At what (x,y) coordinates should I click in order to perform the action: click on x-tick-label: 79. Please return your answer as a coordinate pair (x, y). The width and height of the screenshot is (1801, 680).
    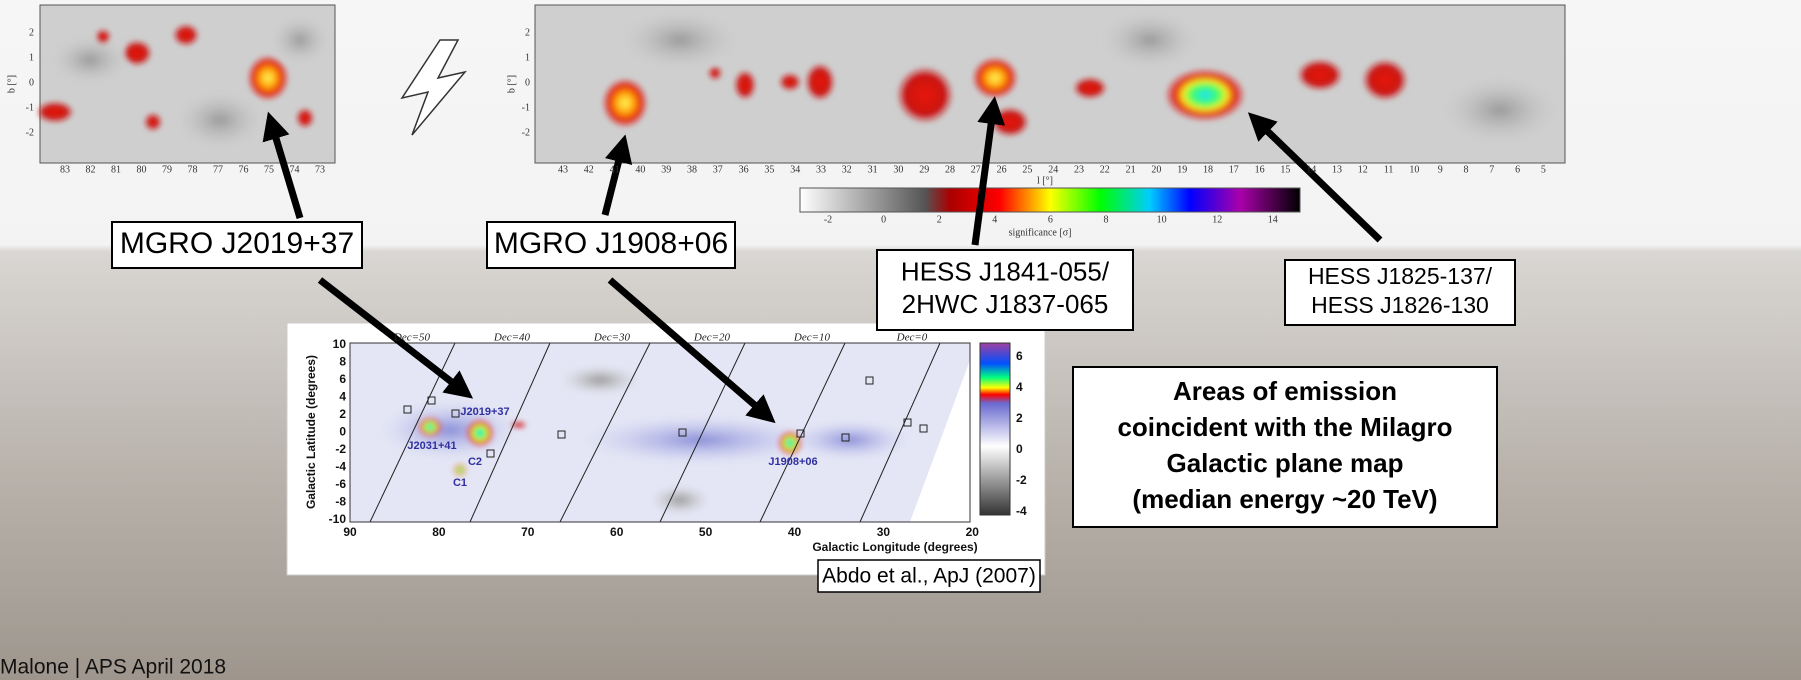
    Looking at the image, I should click on (167, 169).